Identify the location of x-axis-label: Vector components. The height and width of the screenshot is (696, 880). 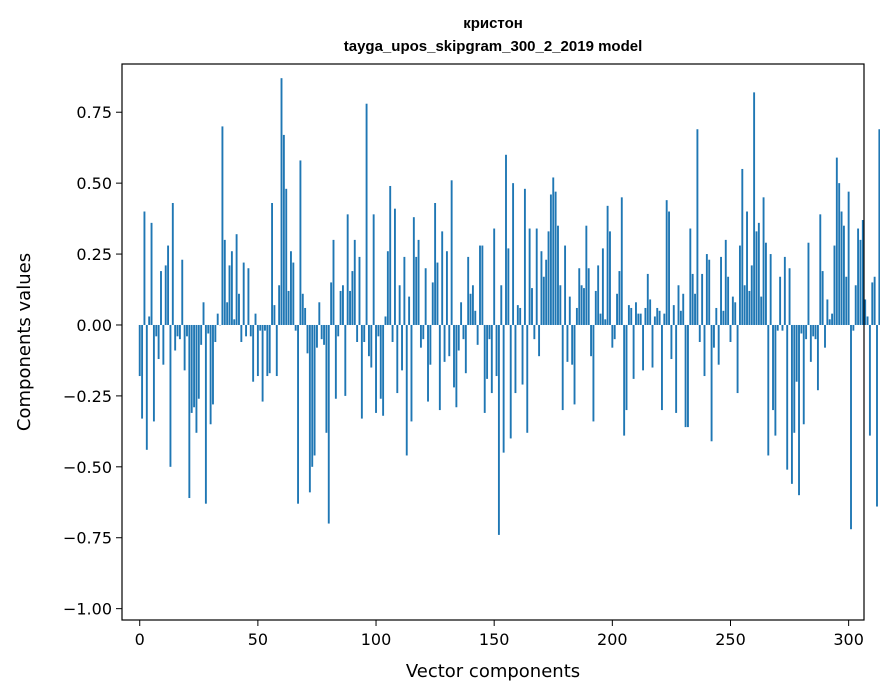
(493, 671).